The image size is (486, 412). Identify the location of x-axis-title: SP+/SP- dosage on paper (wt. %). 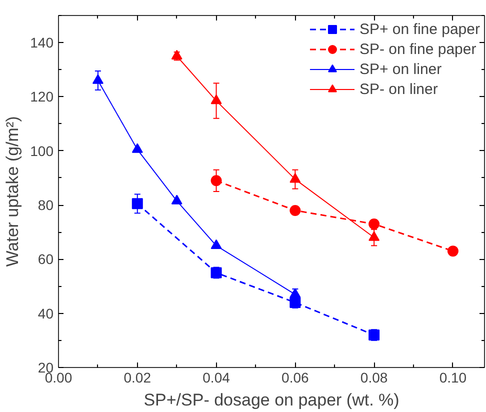
(272, 400).